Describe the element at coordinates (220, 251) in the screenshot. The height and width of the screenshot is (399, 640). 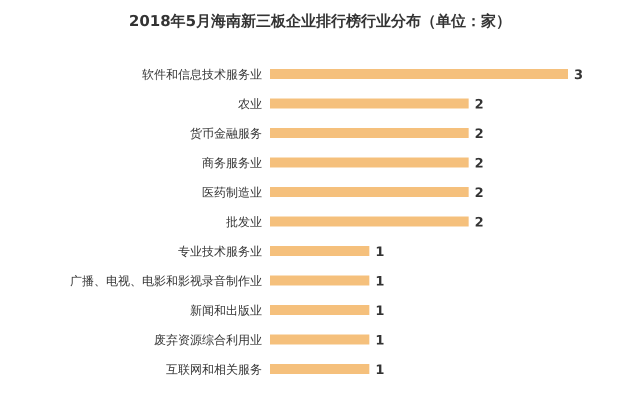
I see `category-label: 专业技术服务业` at that location.